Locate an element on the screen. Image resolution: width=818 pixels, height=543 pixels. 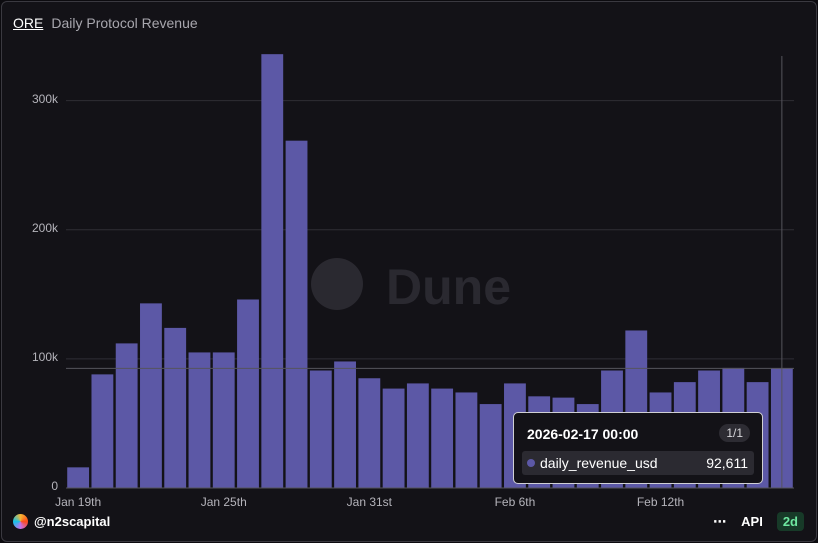
chart-title: Daily Protocol Revenue is located at coordinates (124, 23).